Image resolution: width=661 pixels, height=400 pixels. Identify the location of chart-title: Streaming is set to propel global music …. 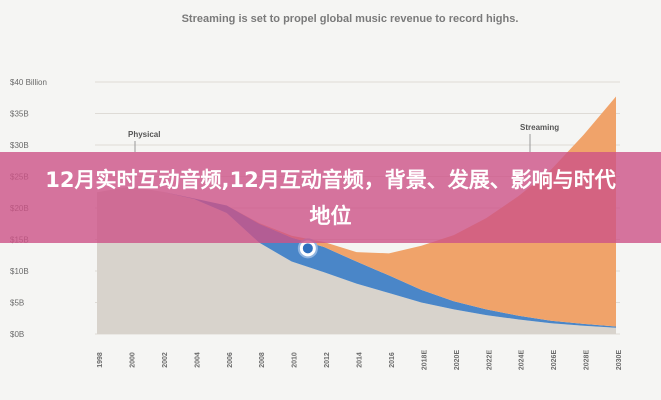
(350, 19).